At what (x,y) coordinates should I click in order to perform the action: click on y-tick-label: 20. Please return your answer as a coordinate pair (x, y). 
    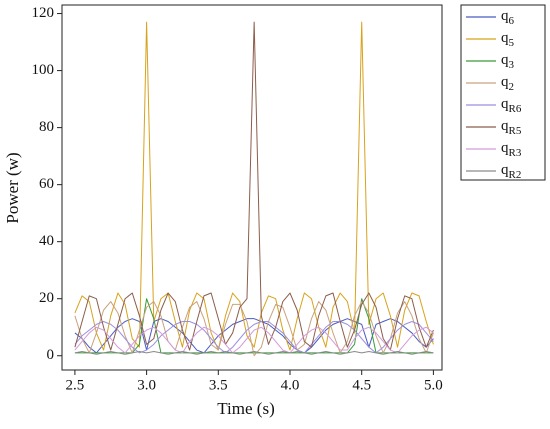
    Looking at the image, I should click on (46, 298).